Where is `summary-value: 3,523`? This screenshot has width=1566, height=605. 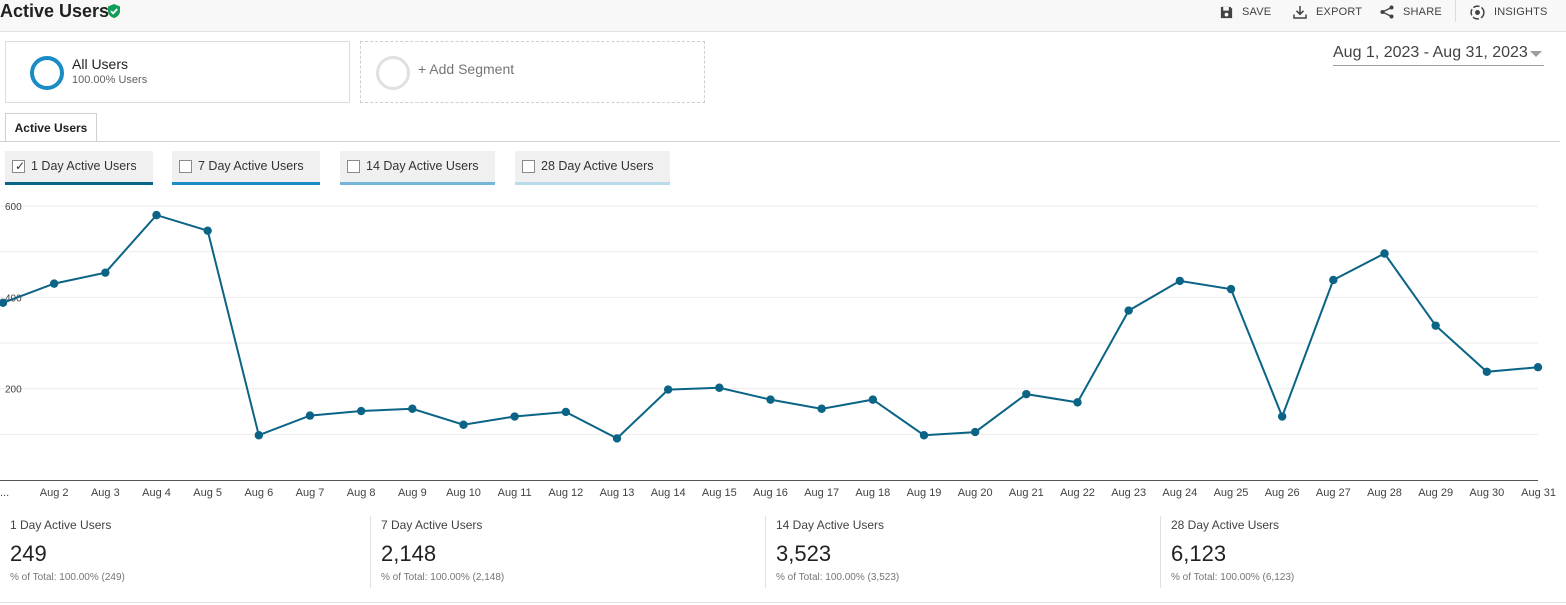
summary-value: 3,523 is located at coordinates (804, 553).